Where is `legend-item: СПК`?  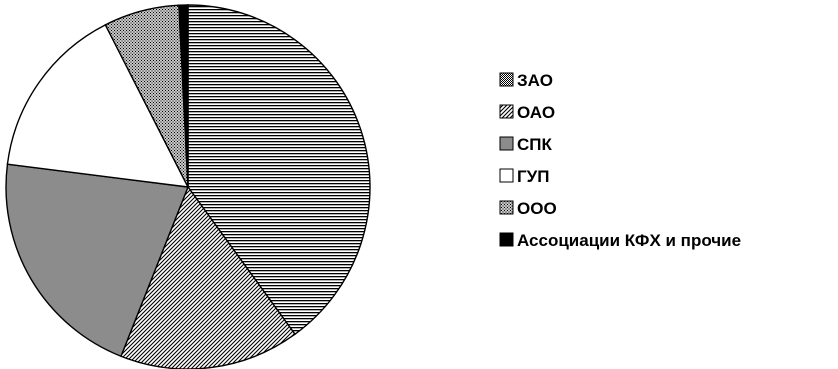 legend-item: СПК is located at coordinates (525, 144).